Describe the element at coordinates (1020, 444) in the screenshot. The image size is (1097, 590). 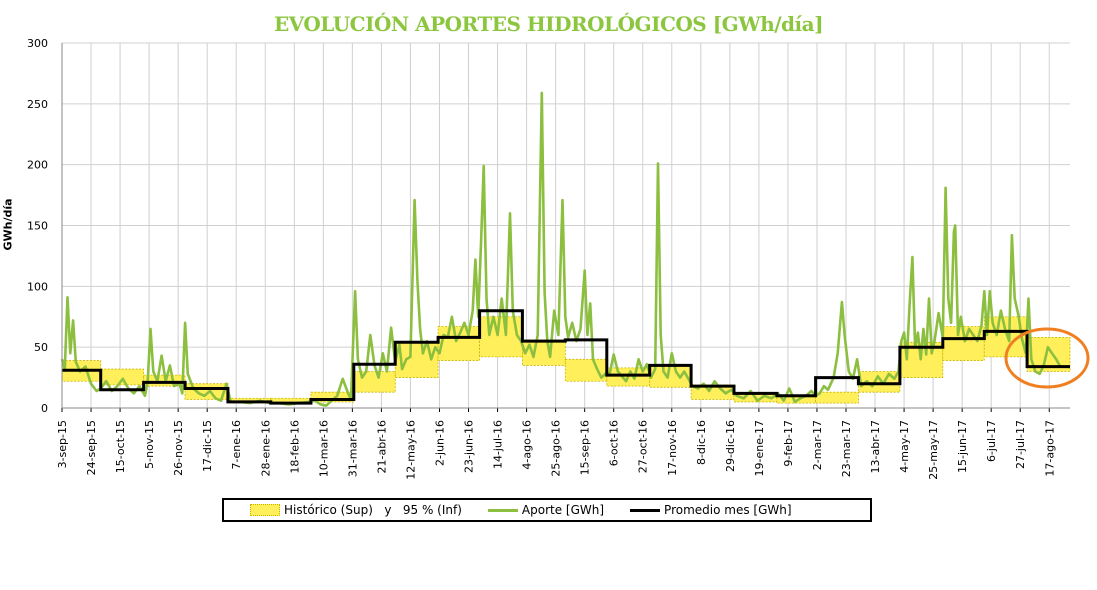
I see `x-tick-label: 27-jul-17` at that location.